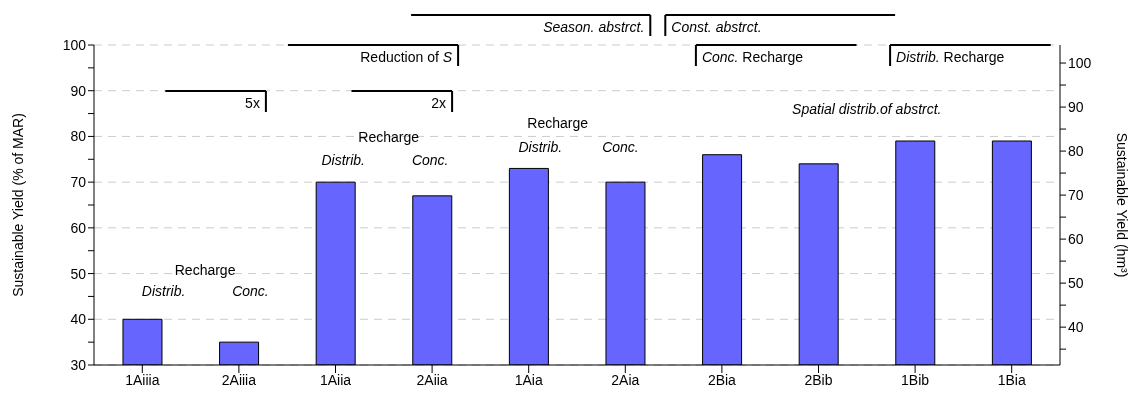 This screenshot has height=402, width=1142. I want to click on annotation: 5x, so click(252, 103).